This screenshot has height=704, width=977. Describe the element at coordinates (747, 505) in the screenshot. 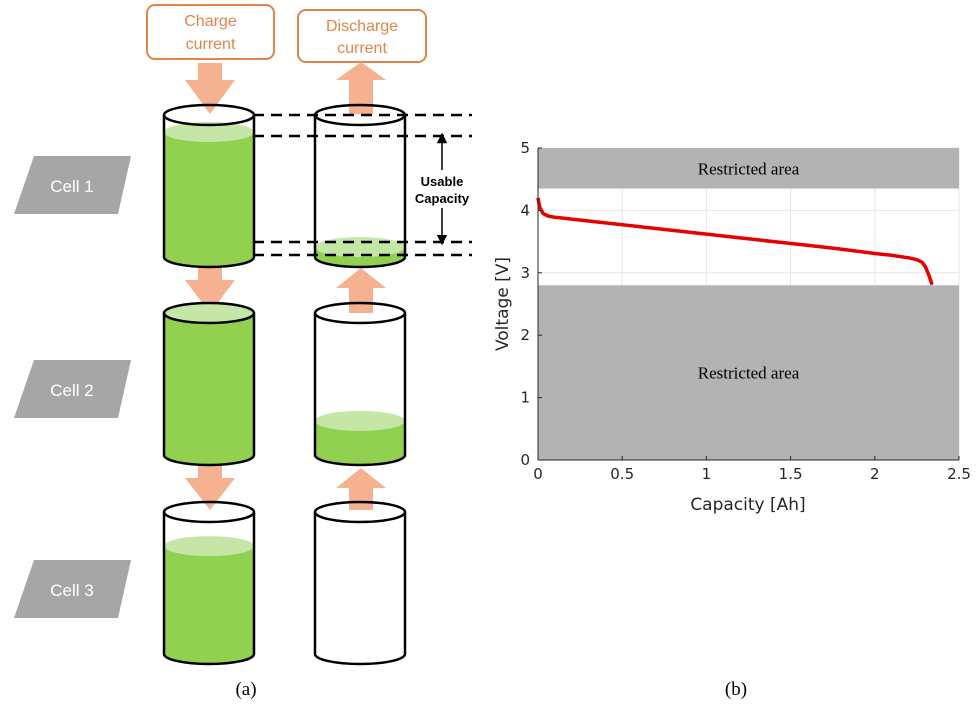

I see `x-axis-label: Capacity [Ah]` at that location.